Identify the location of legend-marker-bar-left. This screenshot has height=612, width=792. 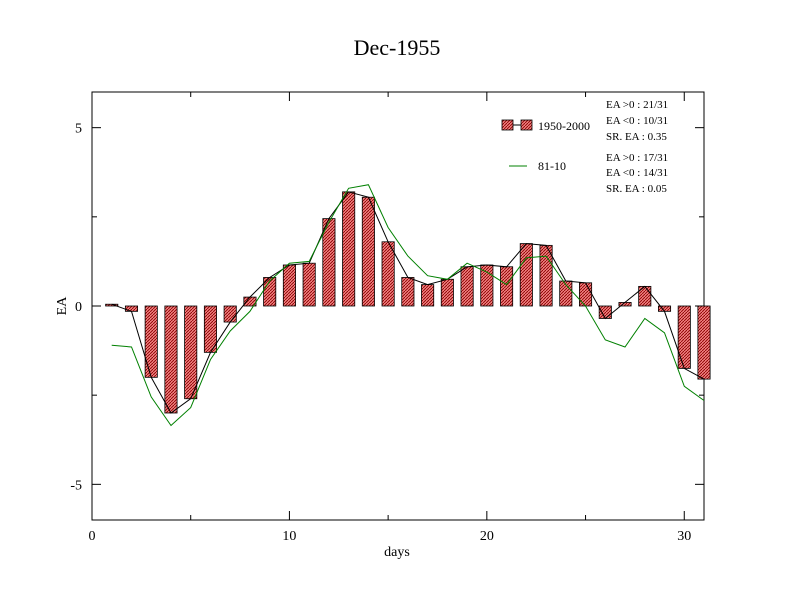
(507, 125).